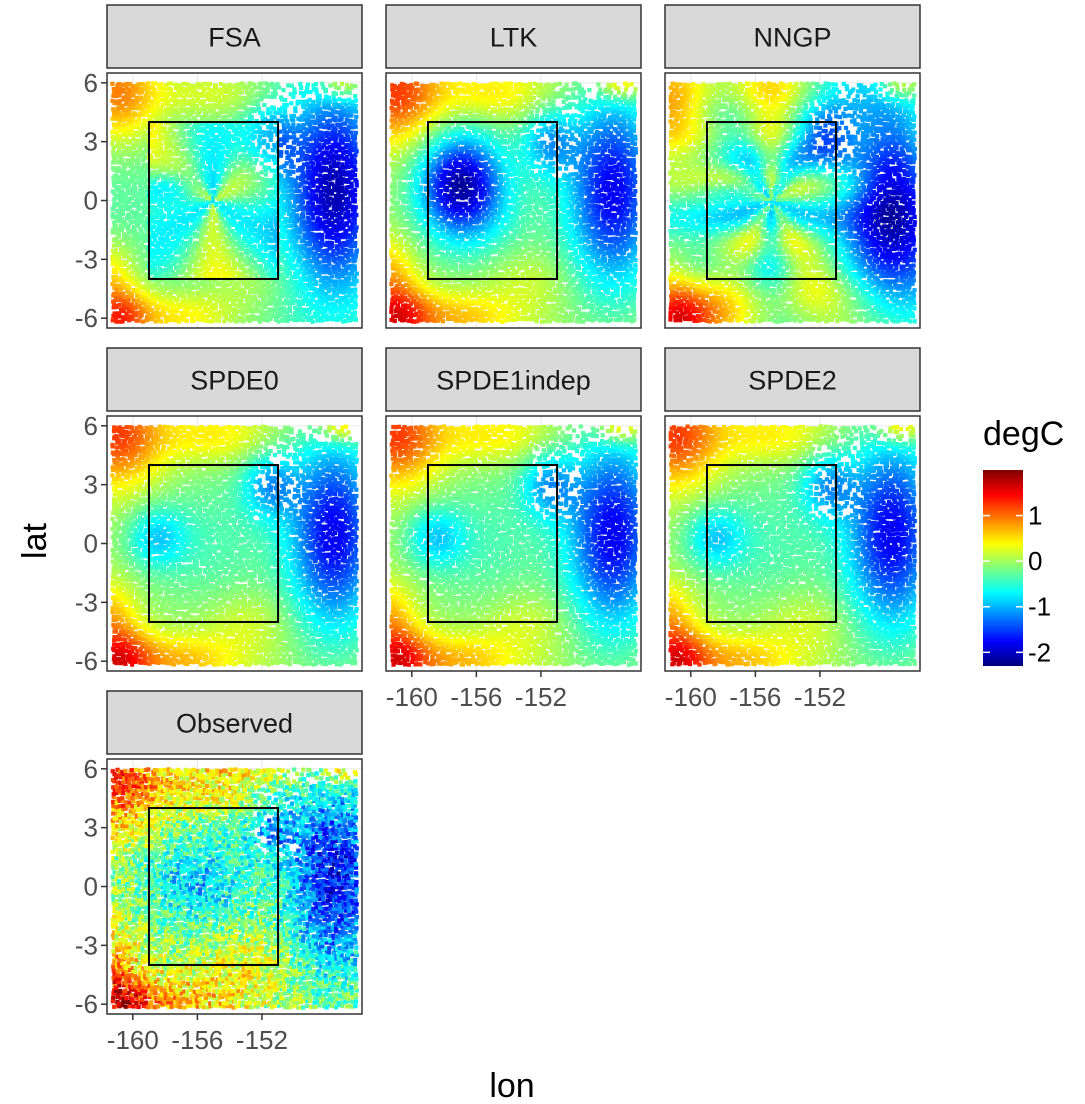 The height and width of the screenshot is (1104, 1085). What do you see at coordinates (514, 38) in the screenshot?
I see `facet-strip-label: LTK` at bounding box center [514, 38].